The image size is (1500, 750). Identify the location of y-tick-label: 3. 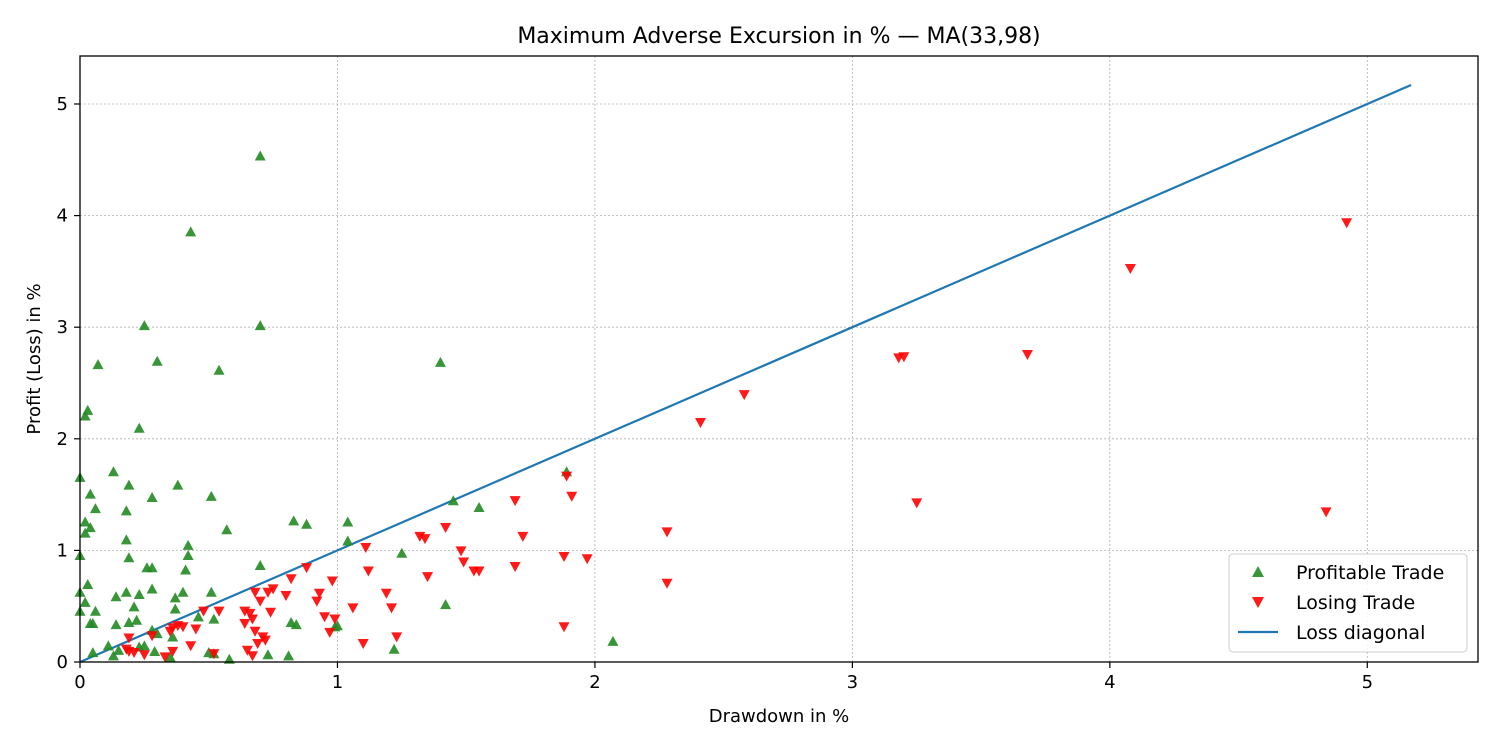
(62, 327).